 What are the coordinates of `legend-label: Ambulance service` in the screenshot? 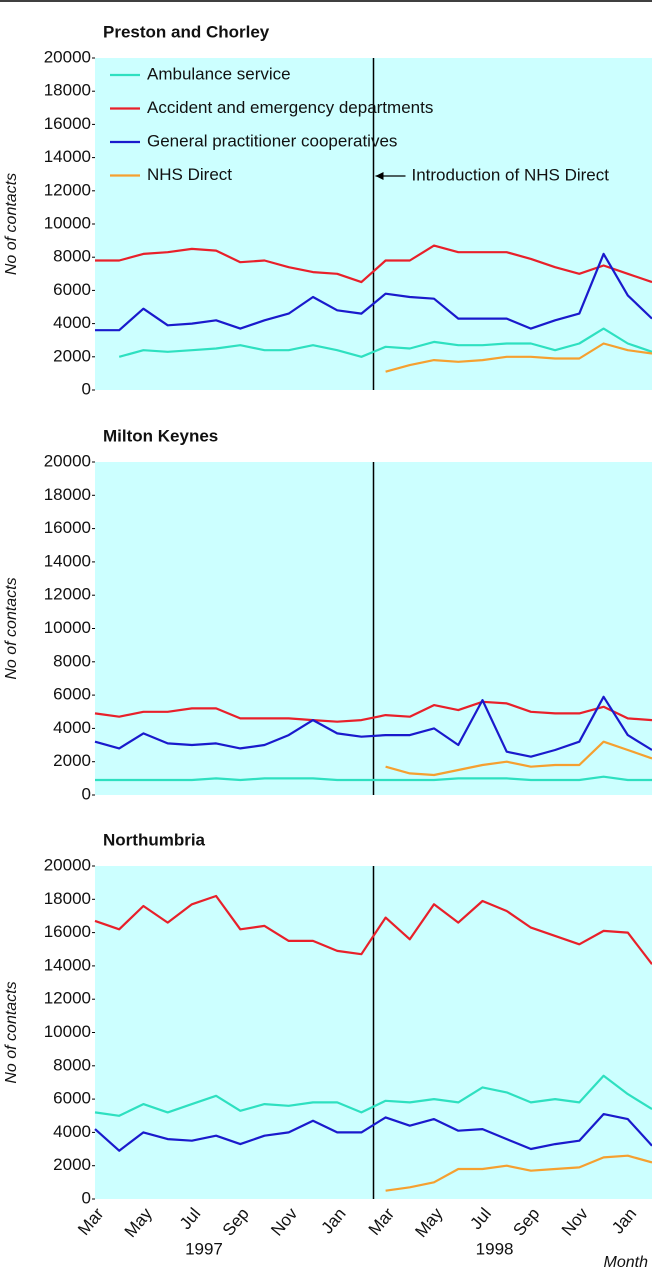 It's located at (219, 73).